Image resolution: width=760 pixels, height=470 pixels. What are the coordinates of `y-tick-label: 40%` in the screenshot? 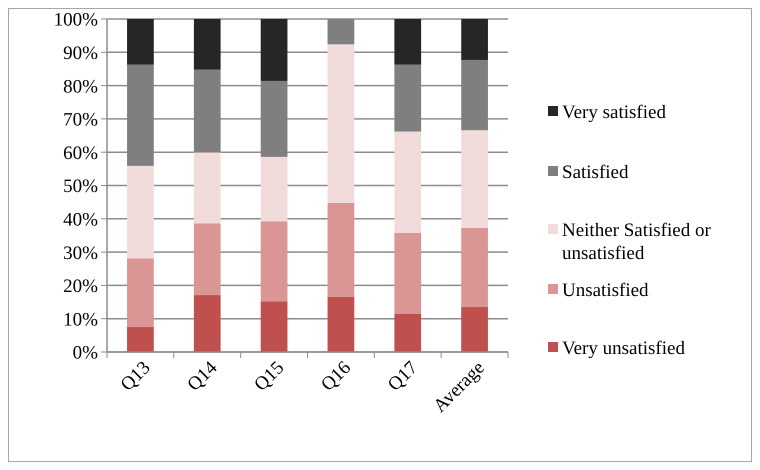 It's located at (80, 219).